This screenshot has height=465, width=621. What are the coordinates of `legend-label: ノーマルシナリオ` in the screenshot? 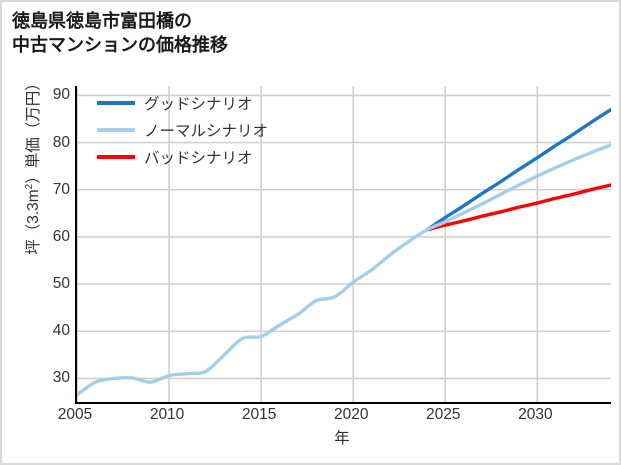 It's located at (206, 131).